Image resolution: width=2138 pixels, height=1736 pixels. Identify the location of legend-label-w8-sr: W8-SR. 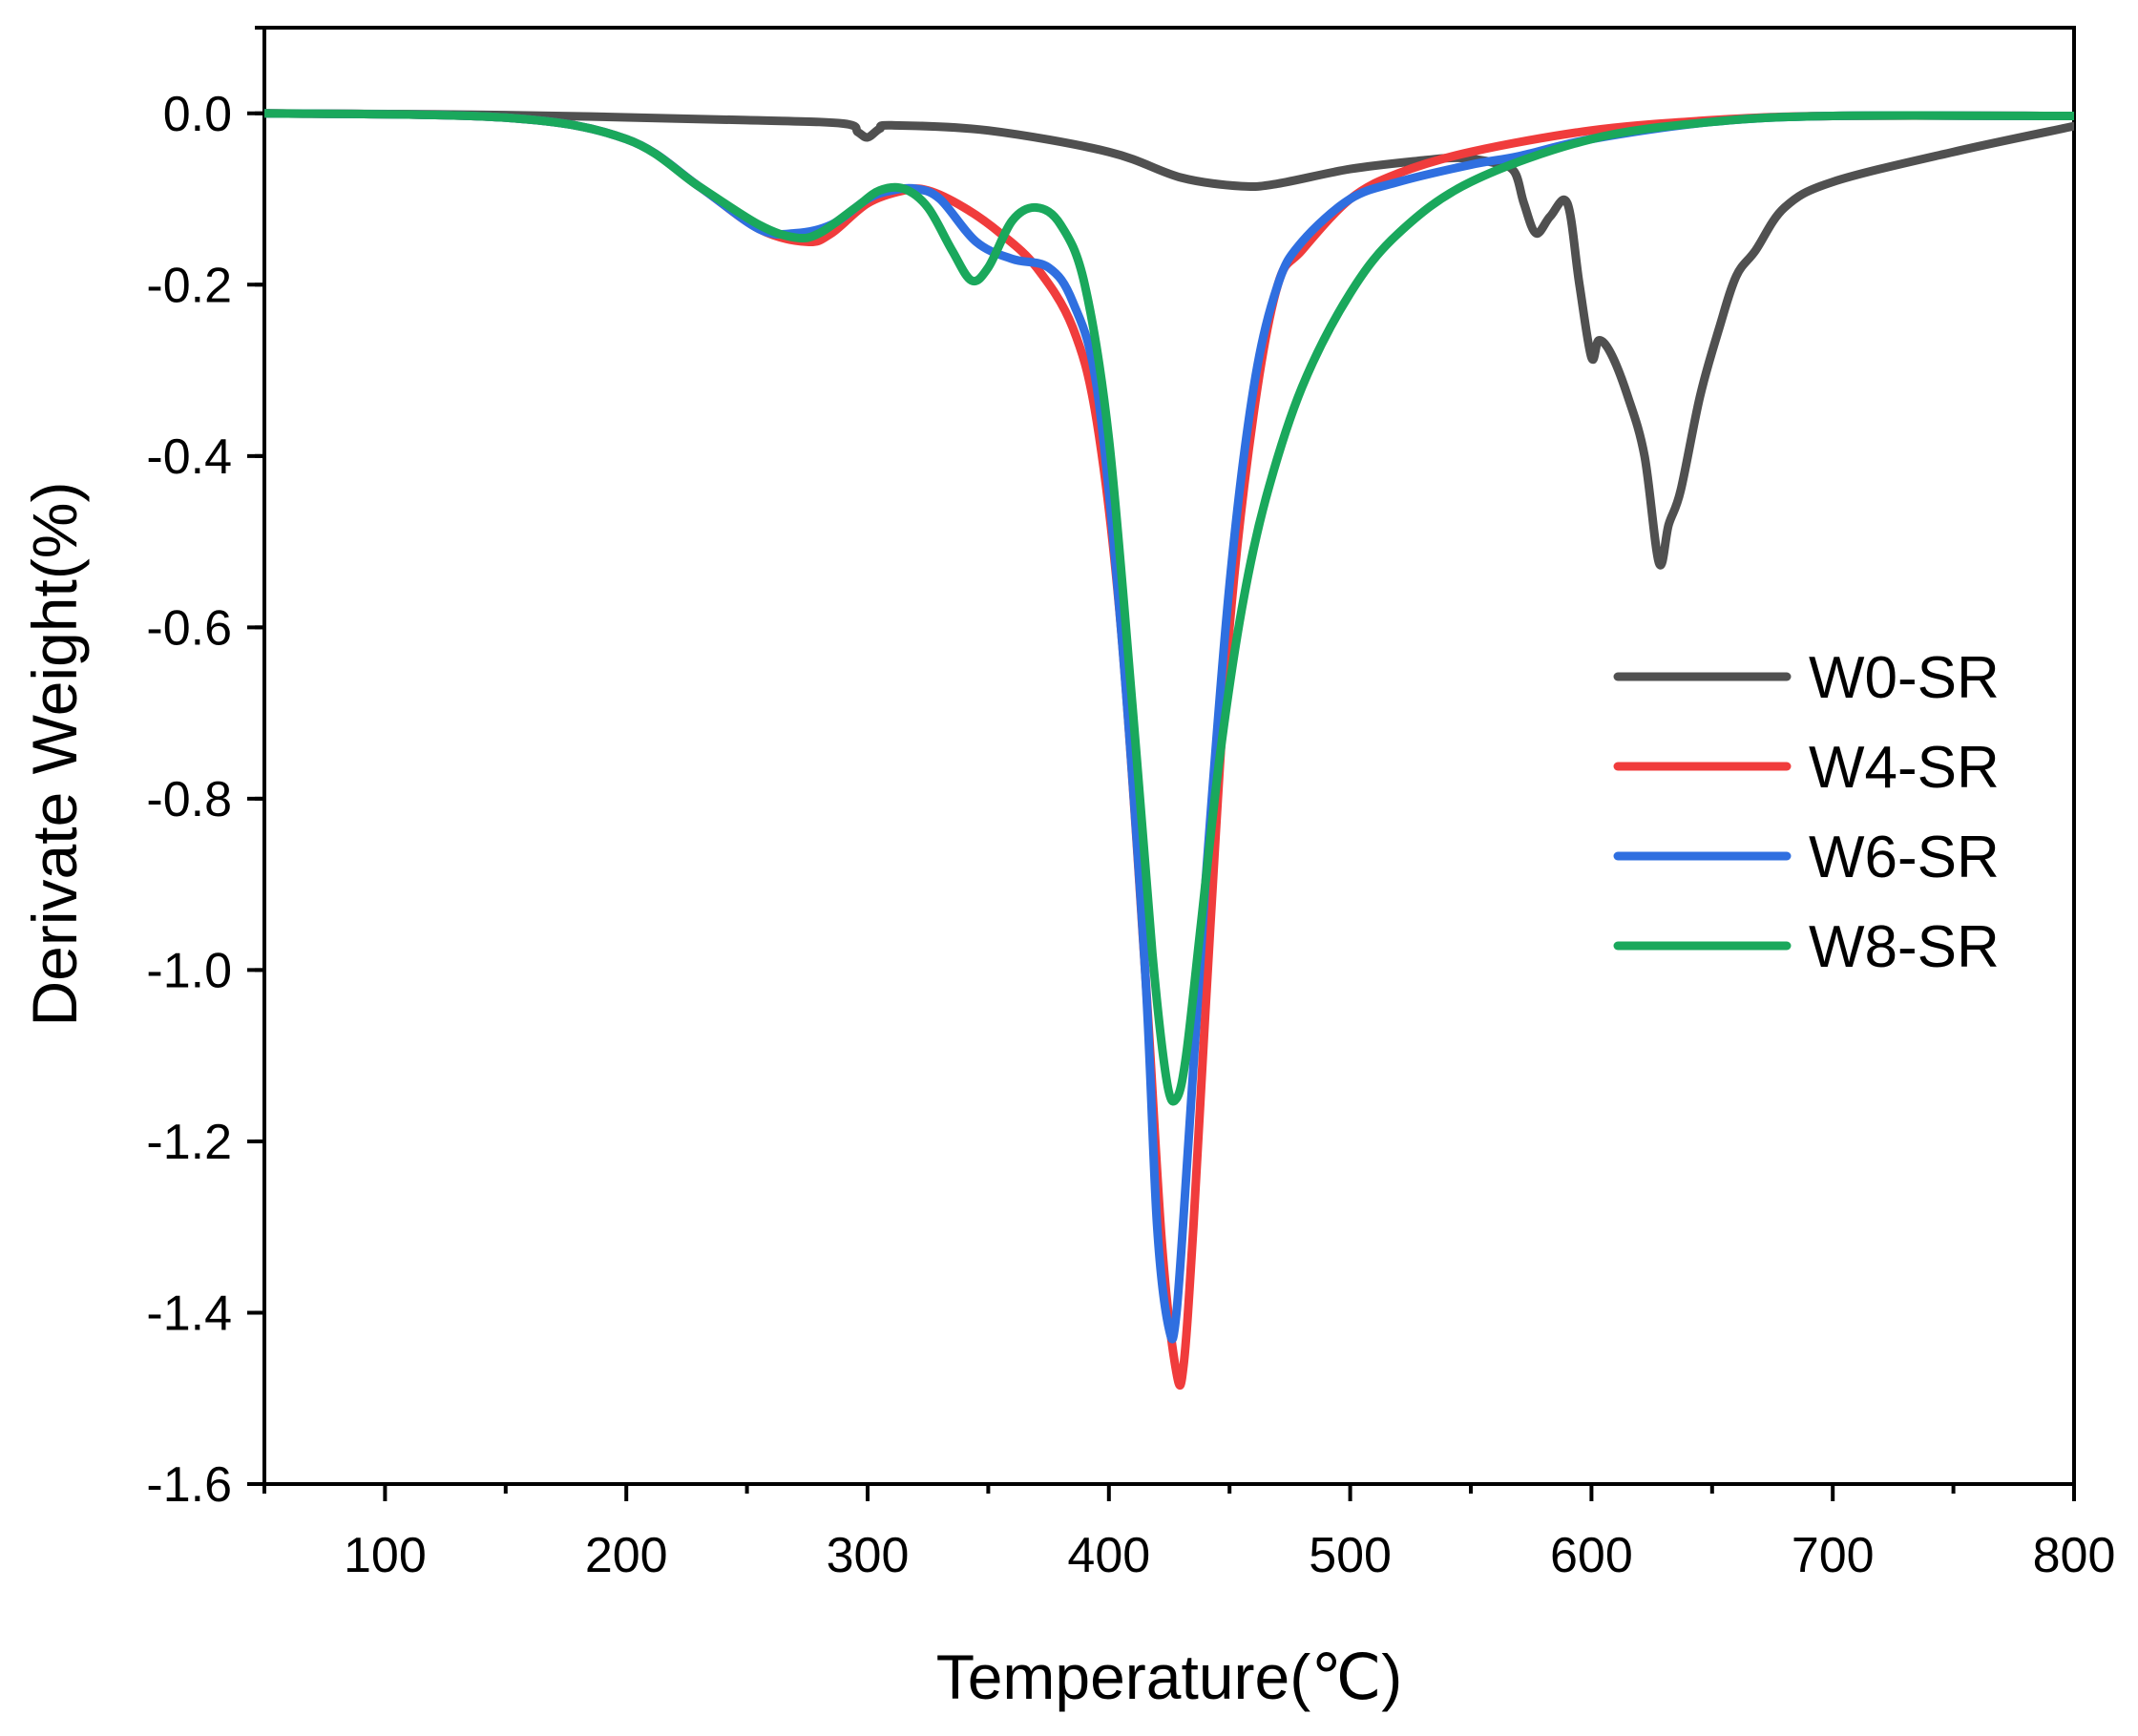
(1905, 947).